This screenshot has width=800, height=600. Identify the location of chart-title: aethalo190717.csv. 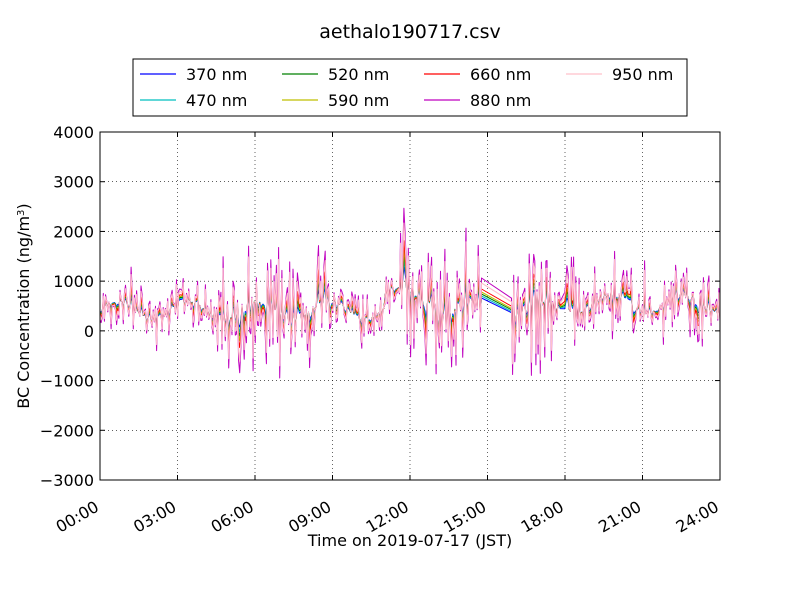
(410, 32).